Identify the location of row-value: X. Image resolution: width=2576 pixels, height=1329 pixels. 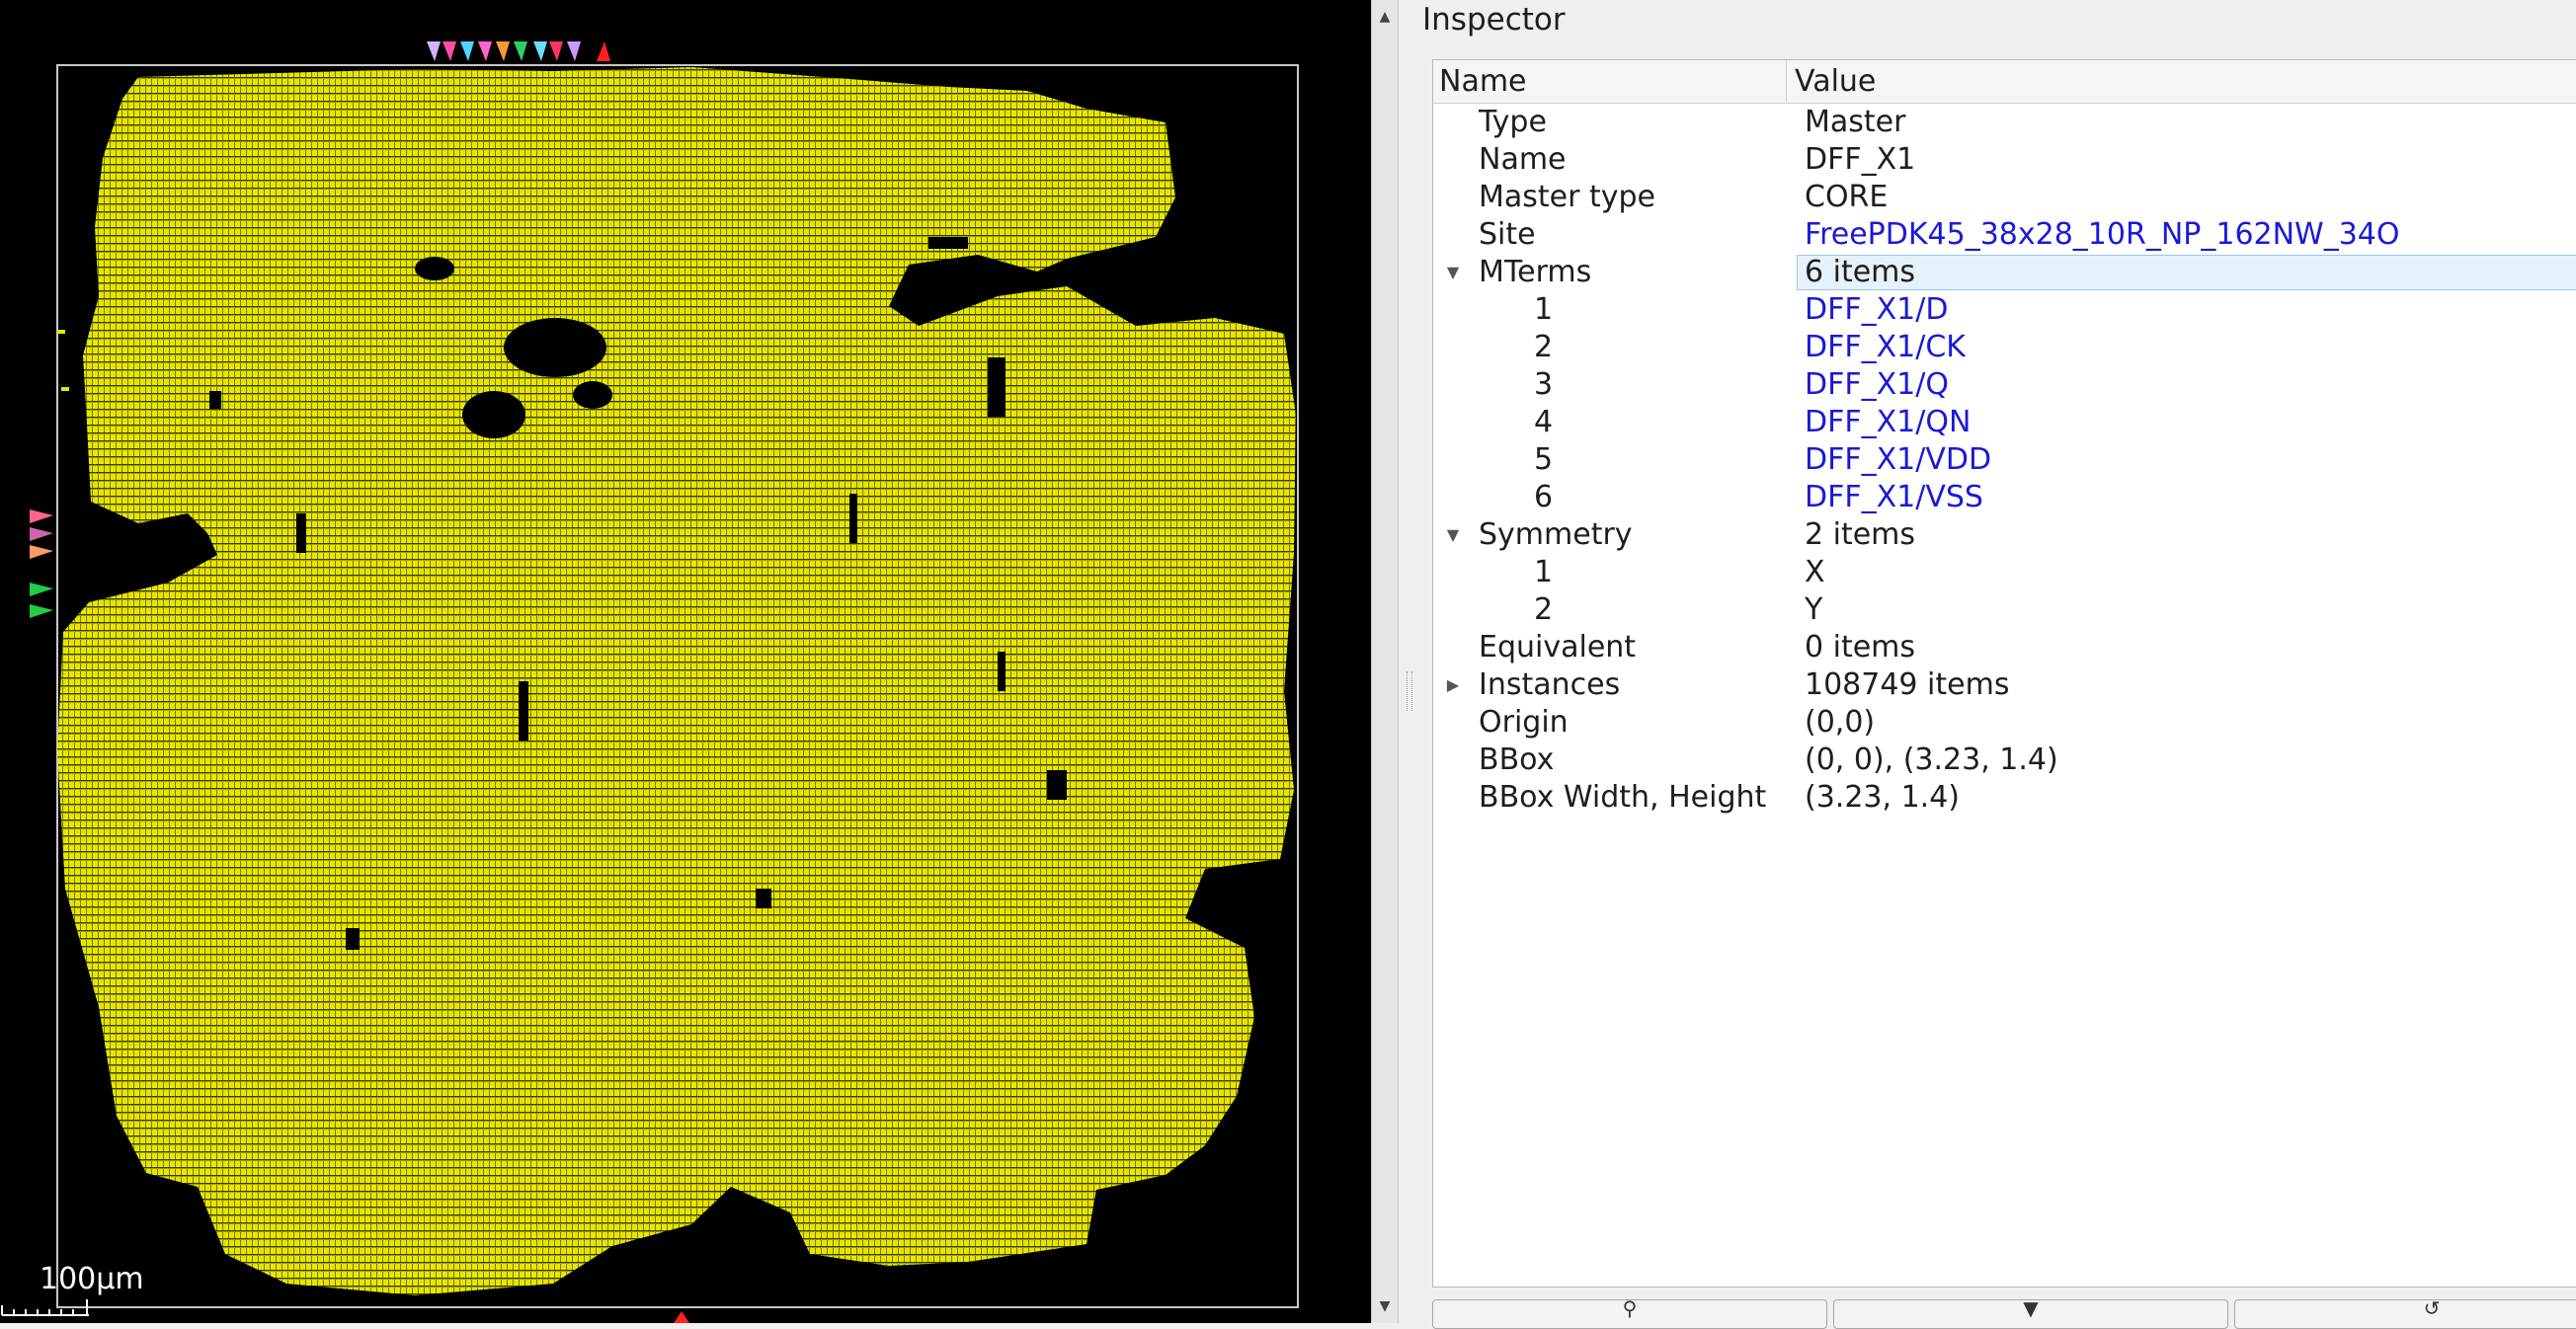
(1815, 572).